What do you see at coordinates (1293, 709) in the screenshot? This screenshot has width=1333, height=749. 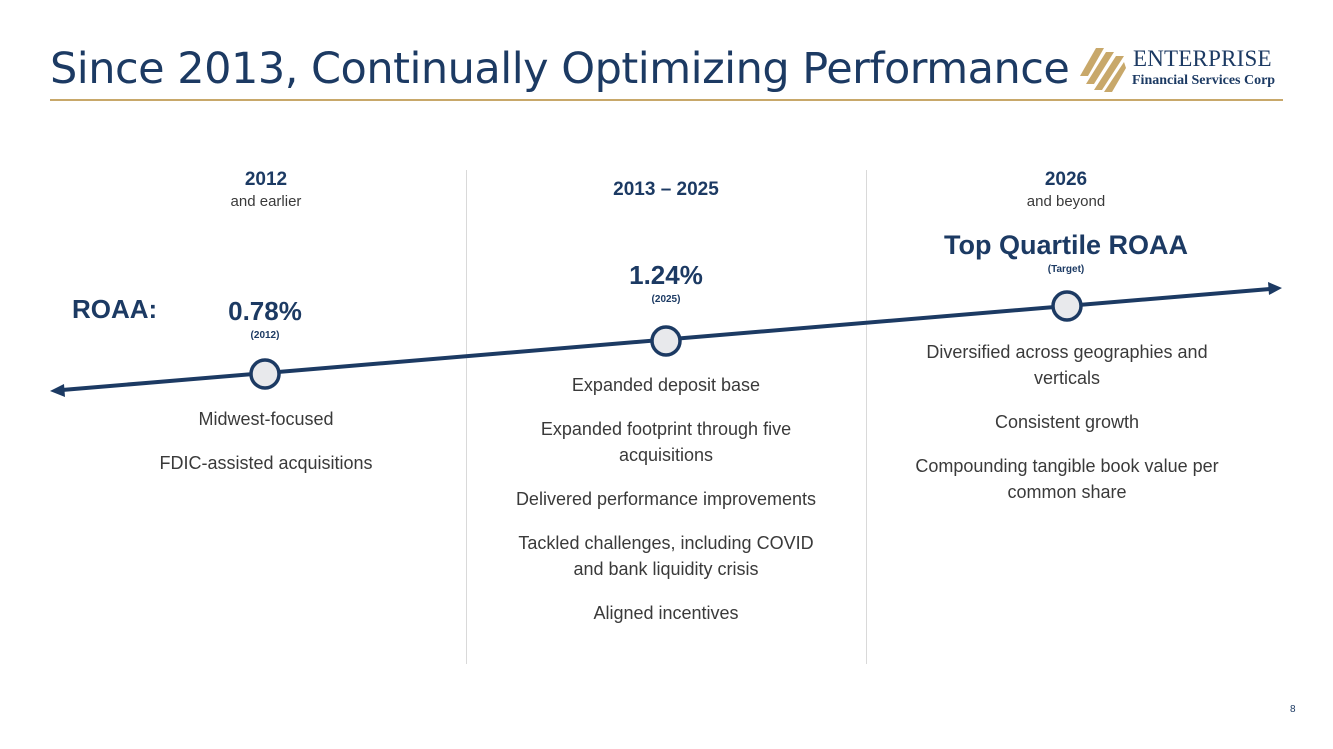 I see `page-number: 8` at bounding box center [1293, 709].